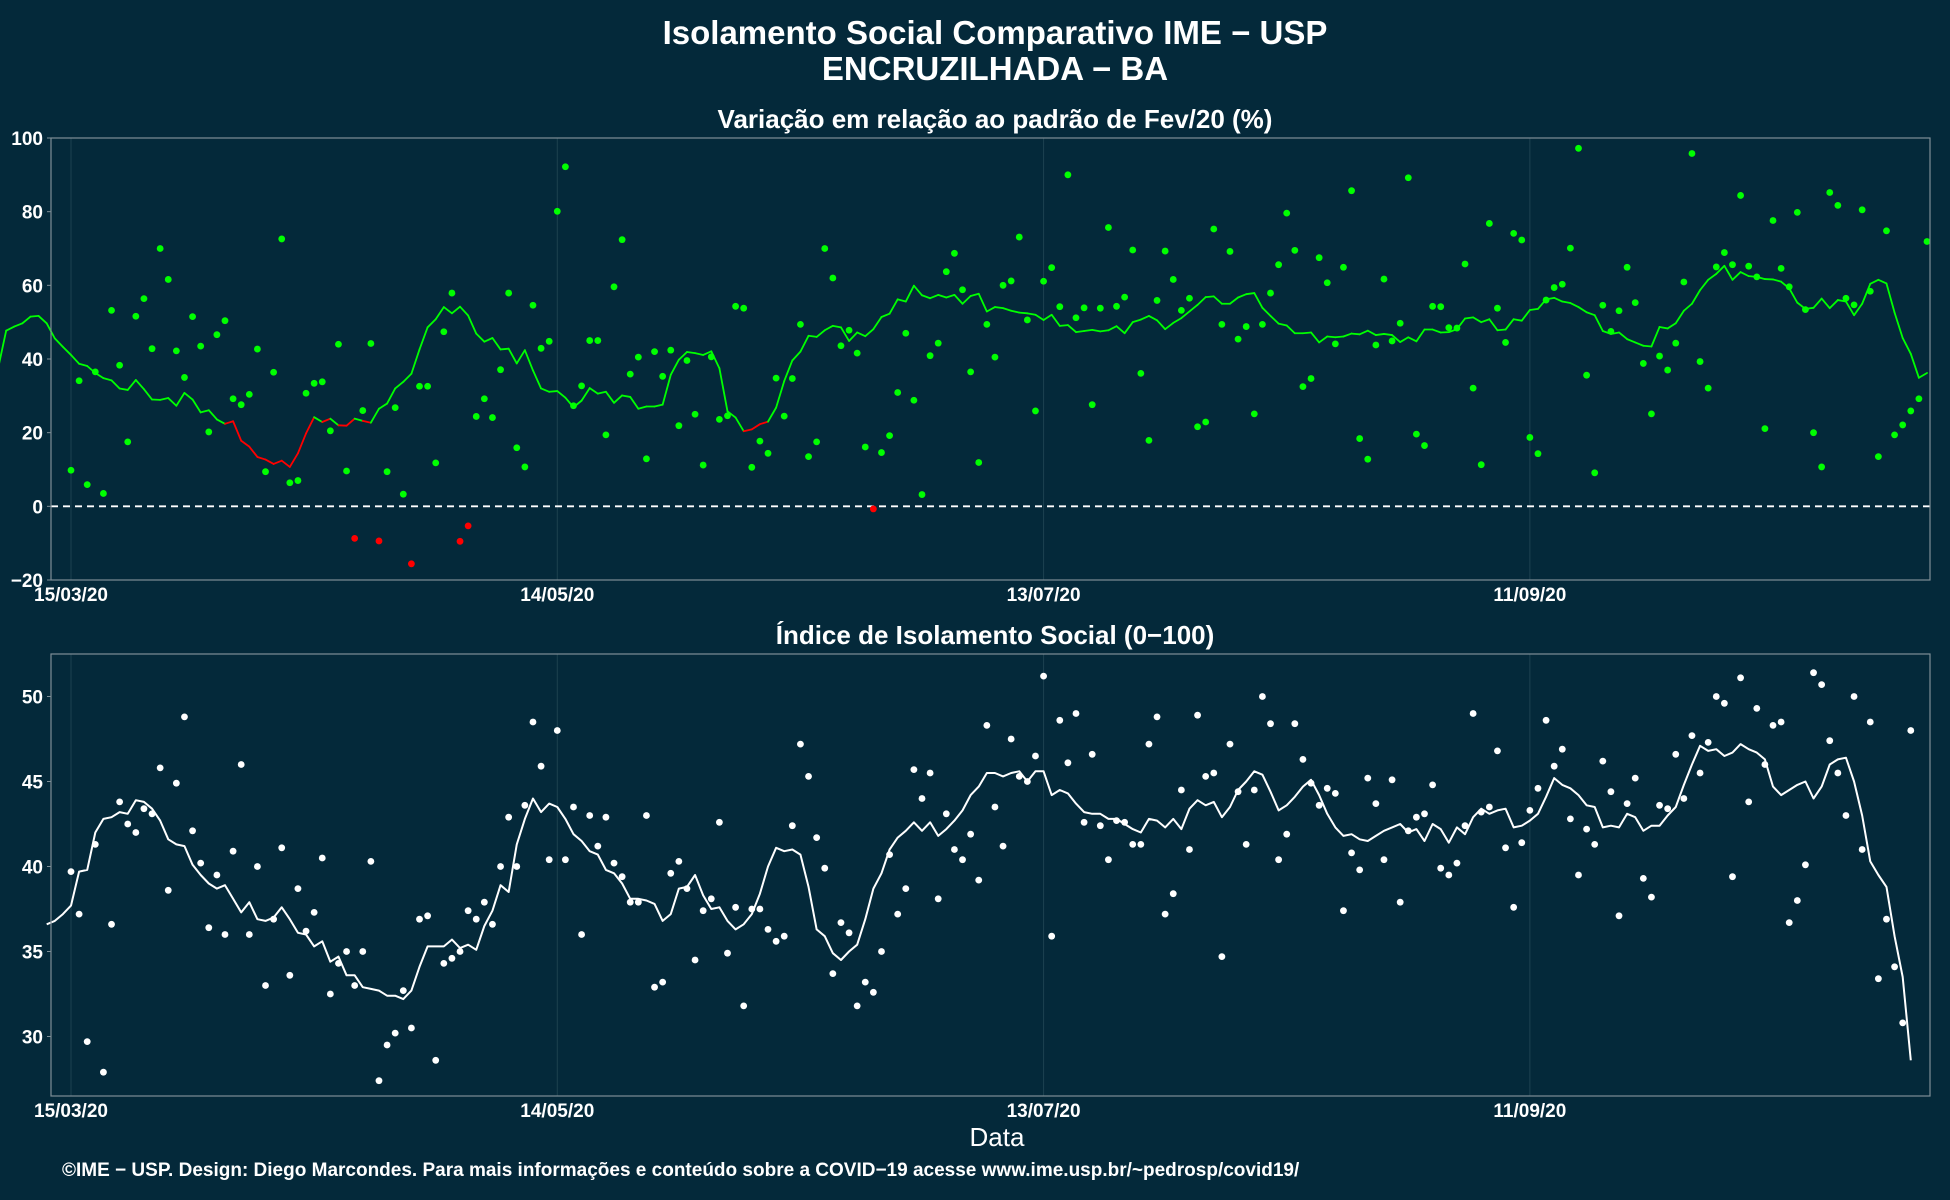 Image resolution: width=1950 pixels, height=1200 pixels. Describe the element at coordinates (1044, 595) in the screenshot. I see `x-tick-label: 13/07/20` at that location.